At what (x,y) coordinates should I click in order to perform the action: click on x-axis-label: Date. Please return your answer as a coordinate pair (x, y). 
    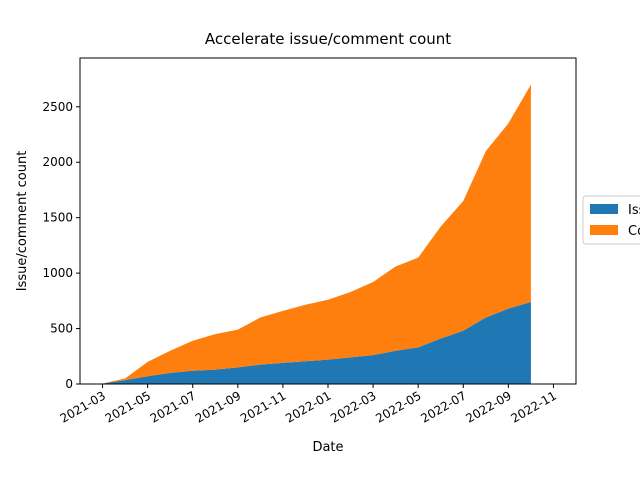
    Looking at the image, I should click on (327, 447).